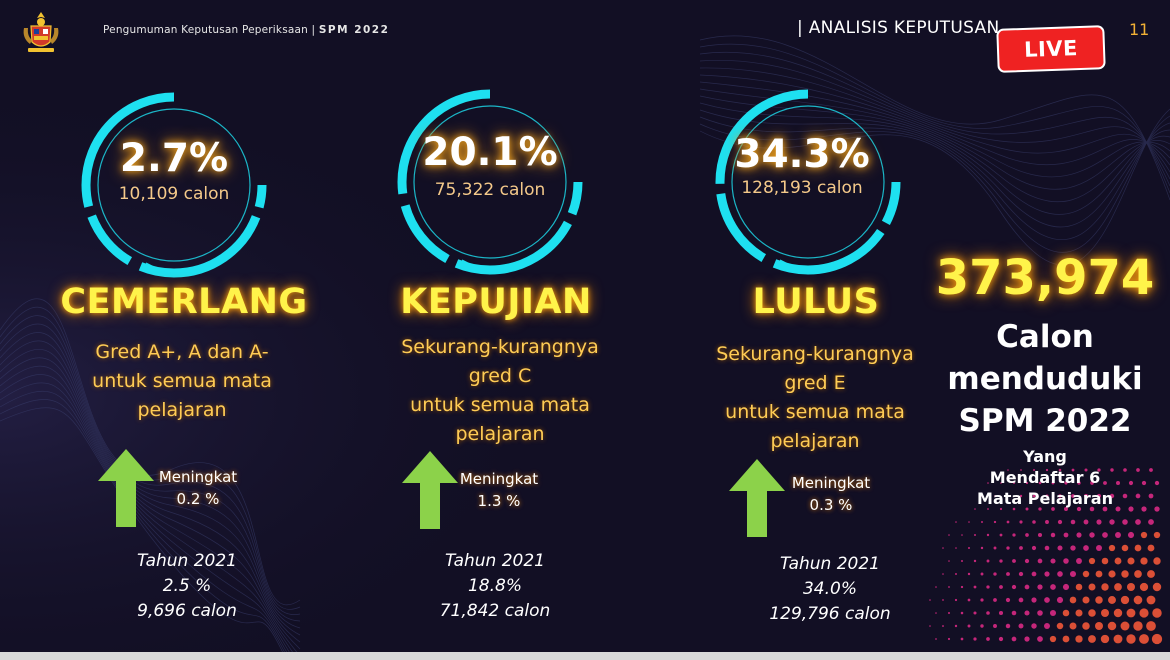  What do you see at coordinates (831, 494) in the screenshot?
I see `trend-indicator: Meningkat 0.3 %` at bounding box center [831, 494].